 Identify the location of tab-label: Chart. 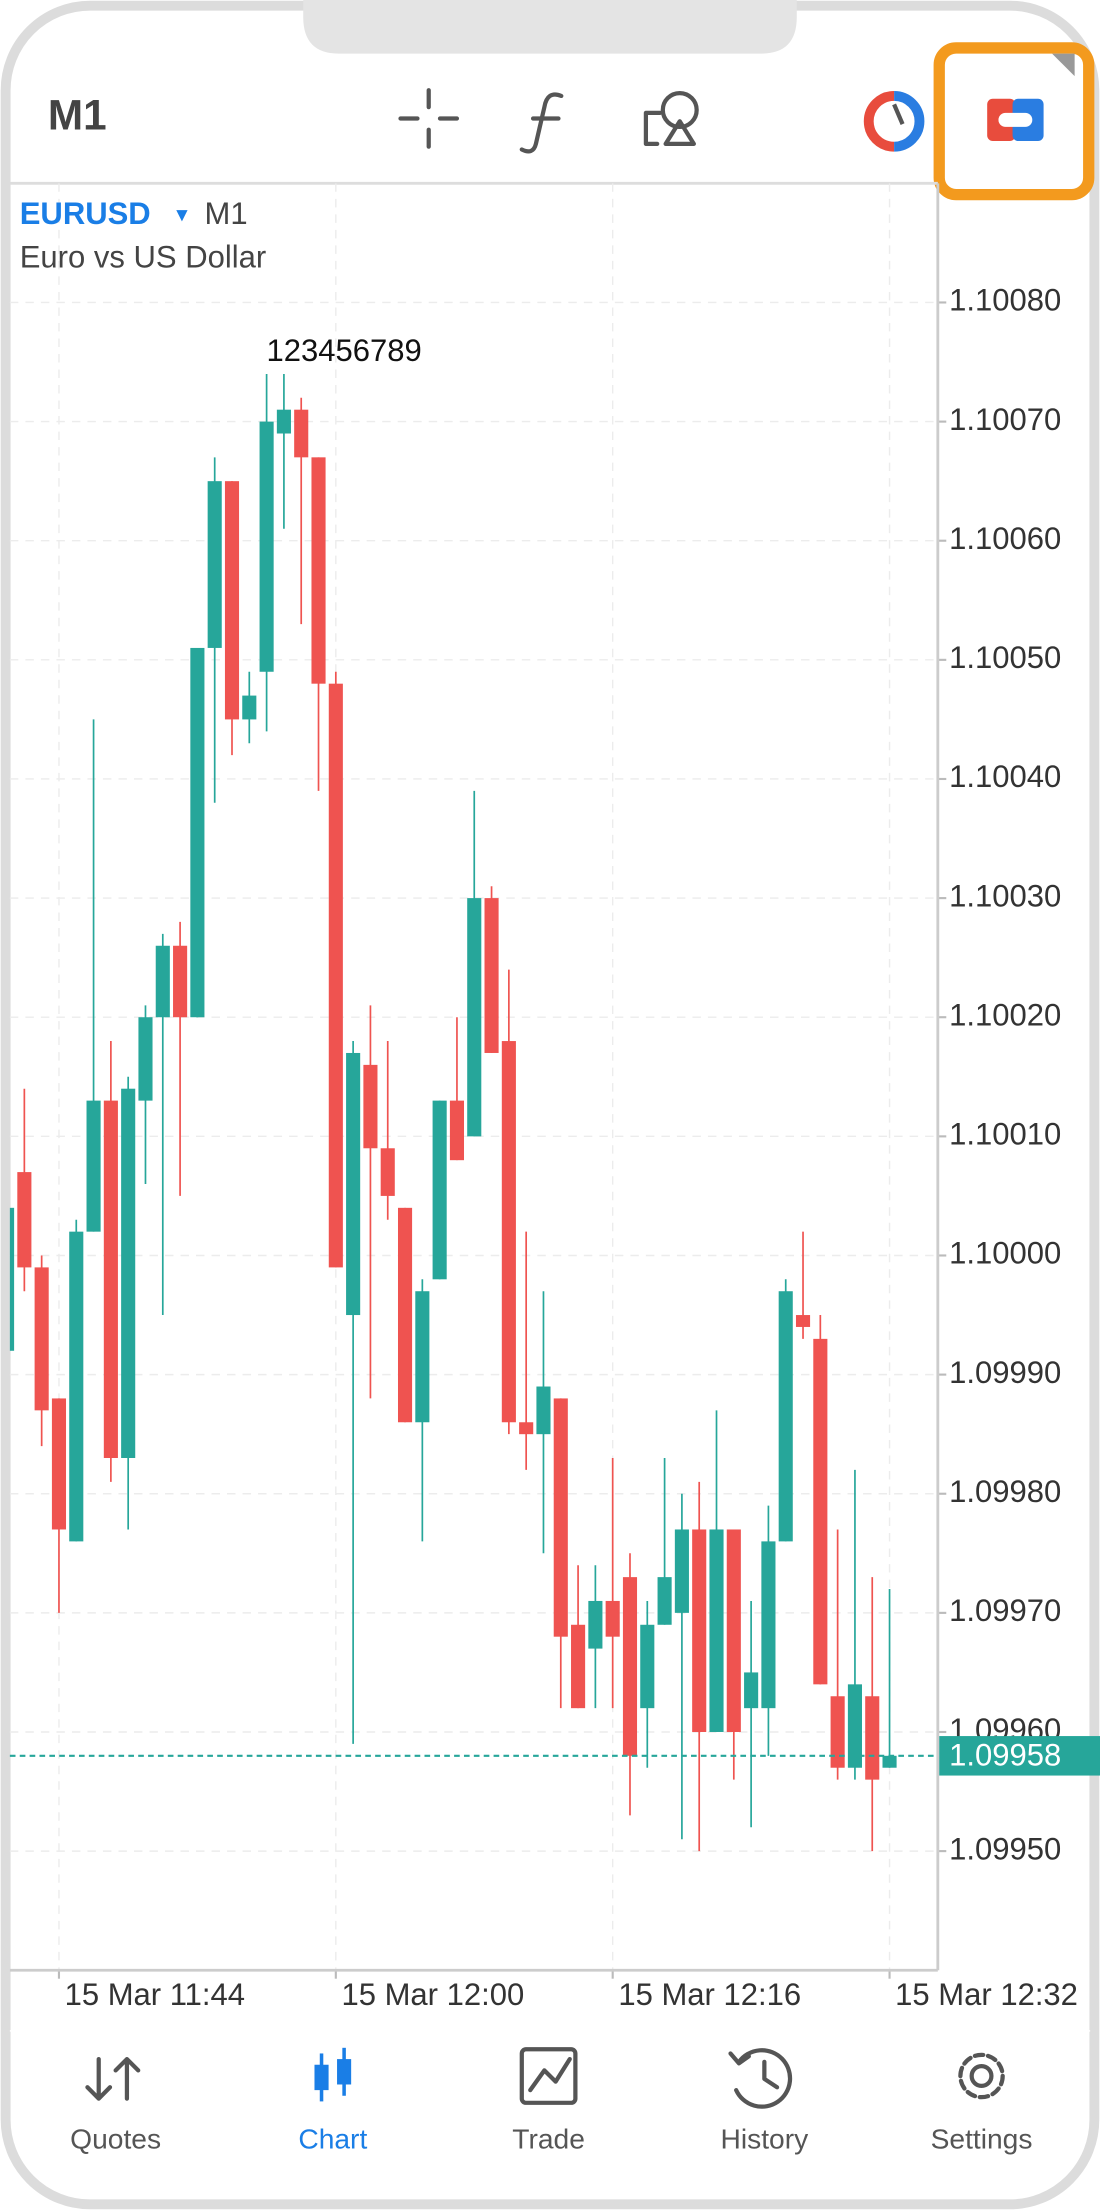
(332, 2138).